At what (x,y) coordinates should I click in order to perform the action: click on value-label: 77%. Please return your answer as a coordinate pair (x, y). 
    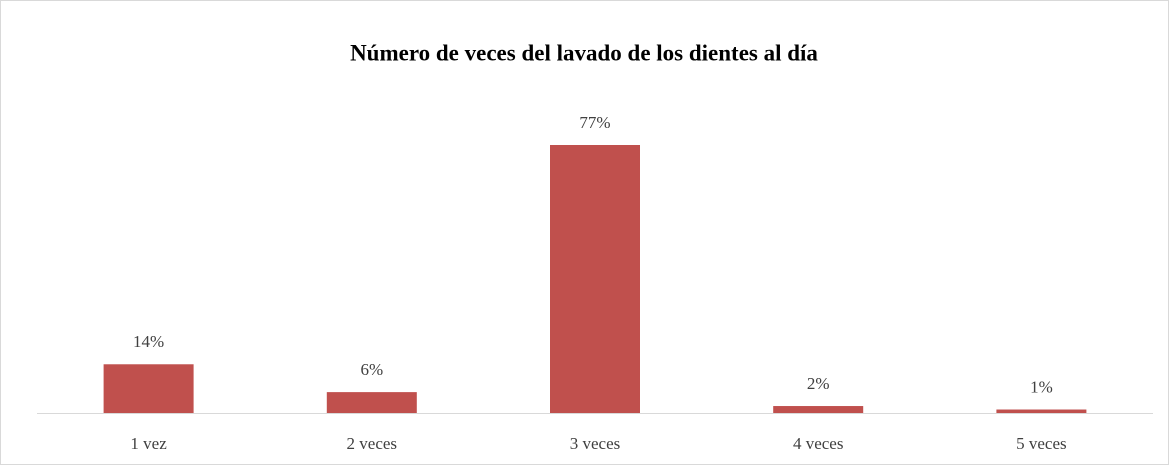
    Looking at the image, I should click on (594, 122).